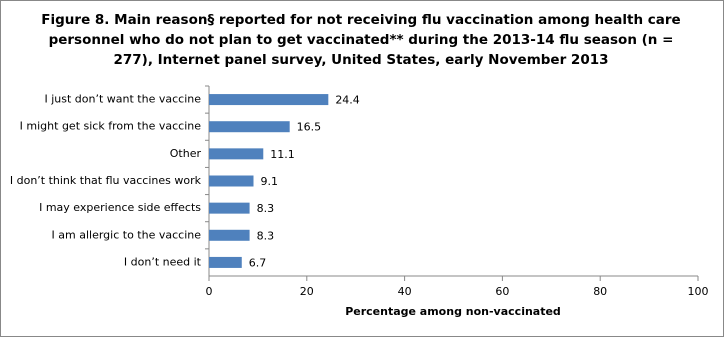 The width and height of the screenshot is (724, 337). Describe the element at coordinates (186, 153) in the screenshot. I see `y-tick-label: Other` at that location.